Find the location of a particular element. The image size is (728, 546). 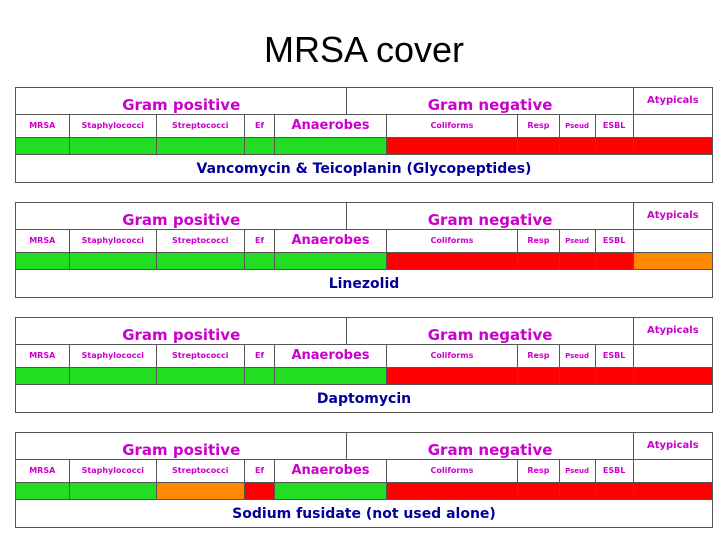

drug-name: Vancomycin & Teicoplanin (Glycopeptides) is located at coordinates (364, 168).